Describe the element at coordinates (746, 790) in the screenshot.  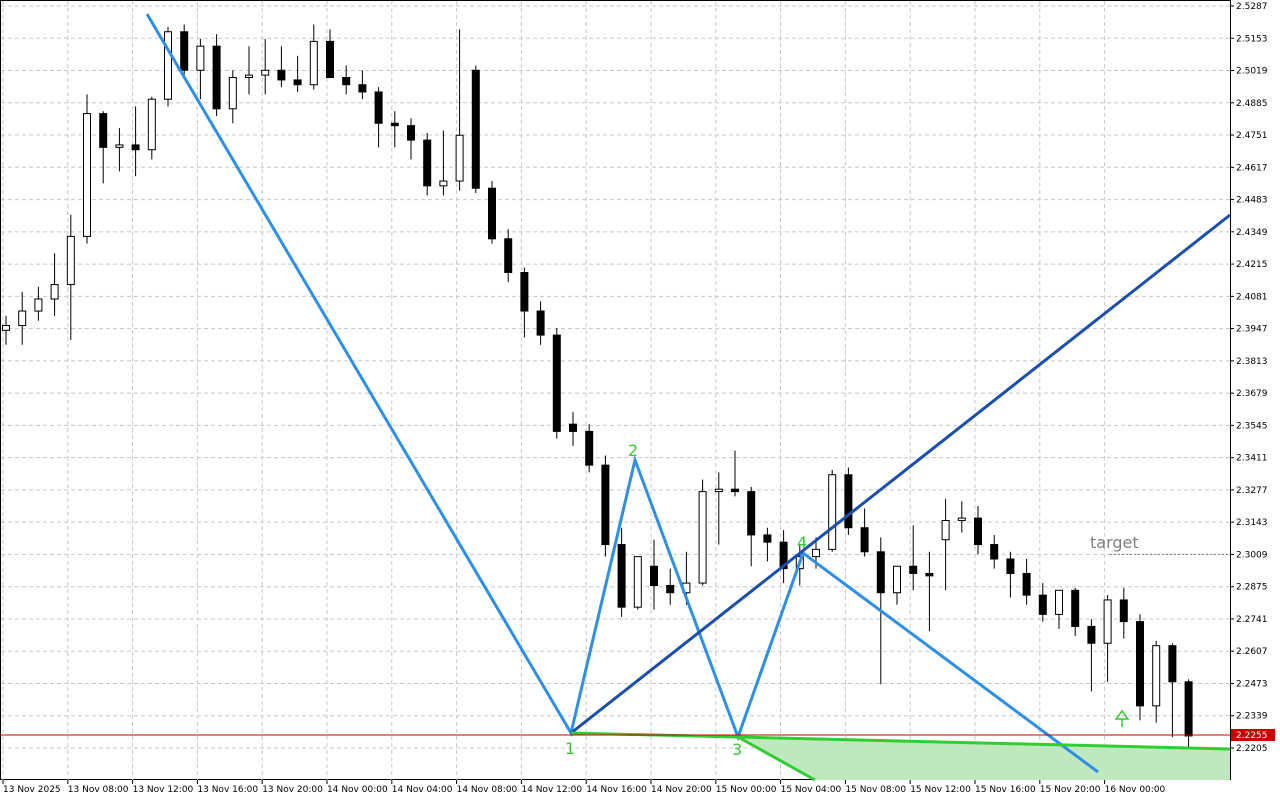
I see `time-tick-label: 15 Nov 00:00` at that location.